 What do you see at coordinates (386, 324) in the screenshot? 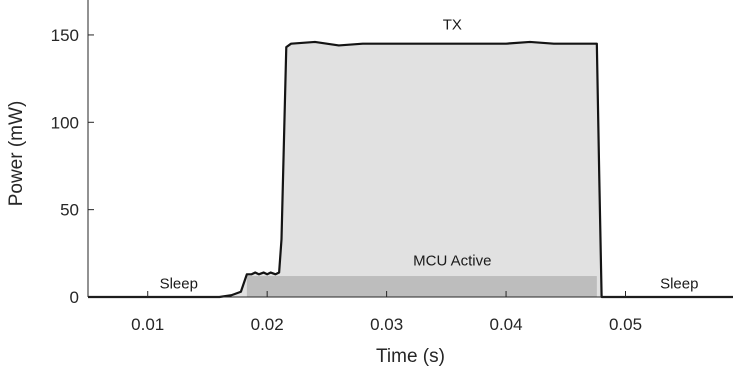
I see `x-tick-label: 0.03` at bounding box center [386, 324].